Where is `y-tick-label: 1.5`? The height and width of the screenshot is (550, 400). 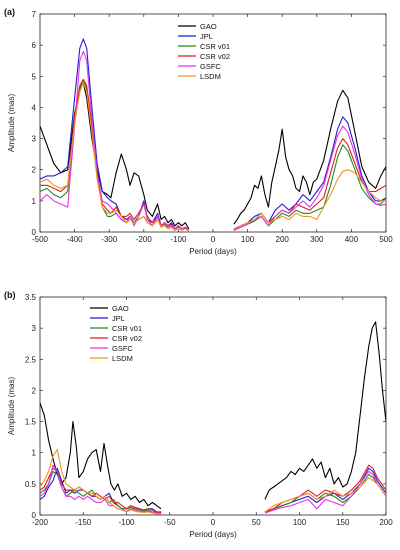
y-tick-label: 1.5 is located at coordinates (31, 422).